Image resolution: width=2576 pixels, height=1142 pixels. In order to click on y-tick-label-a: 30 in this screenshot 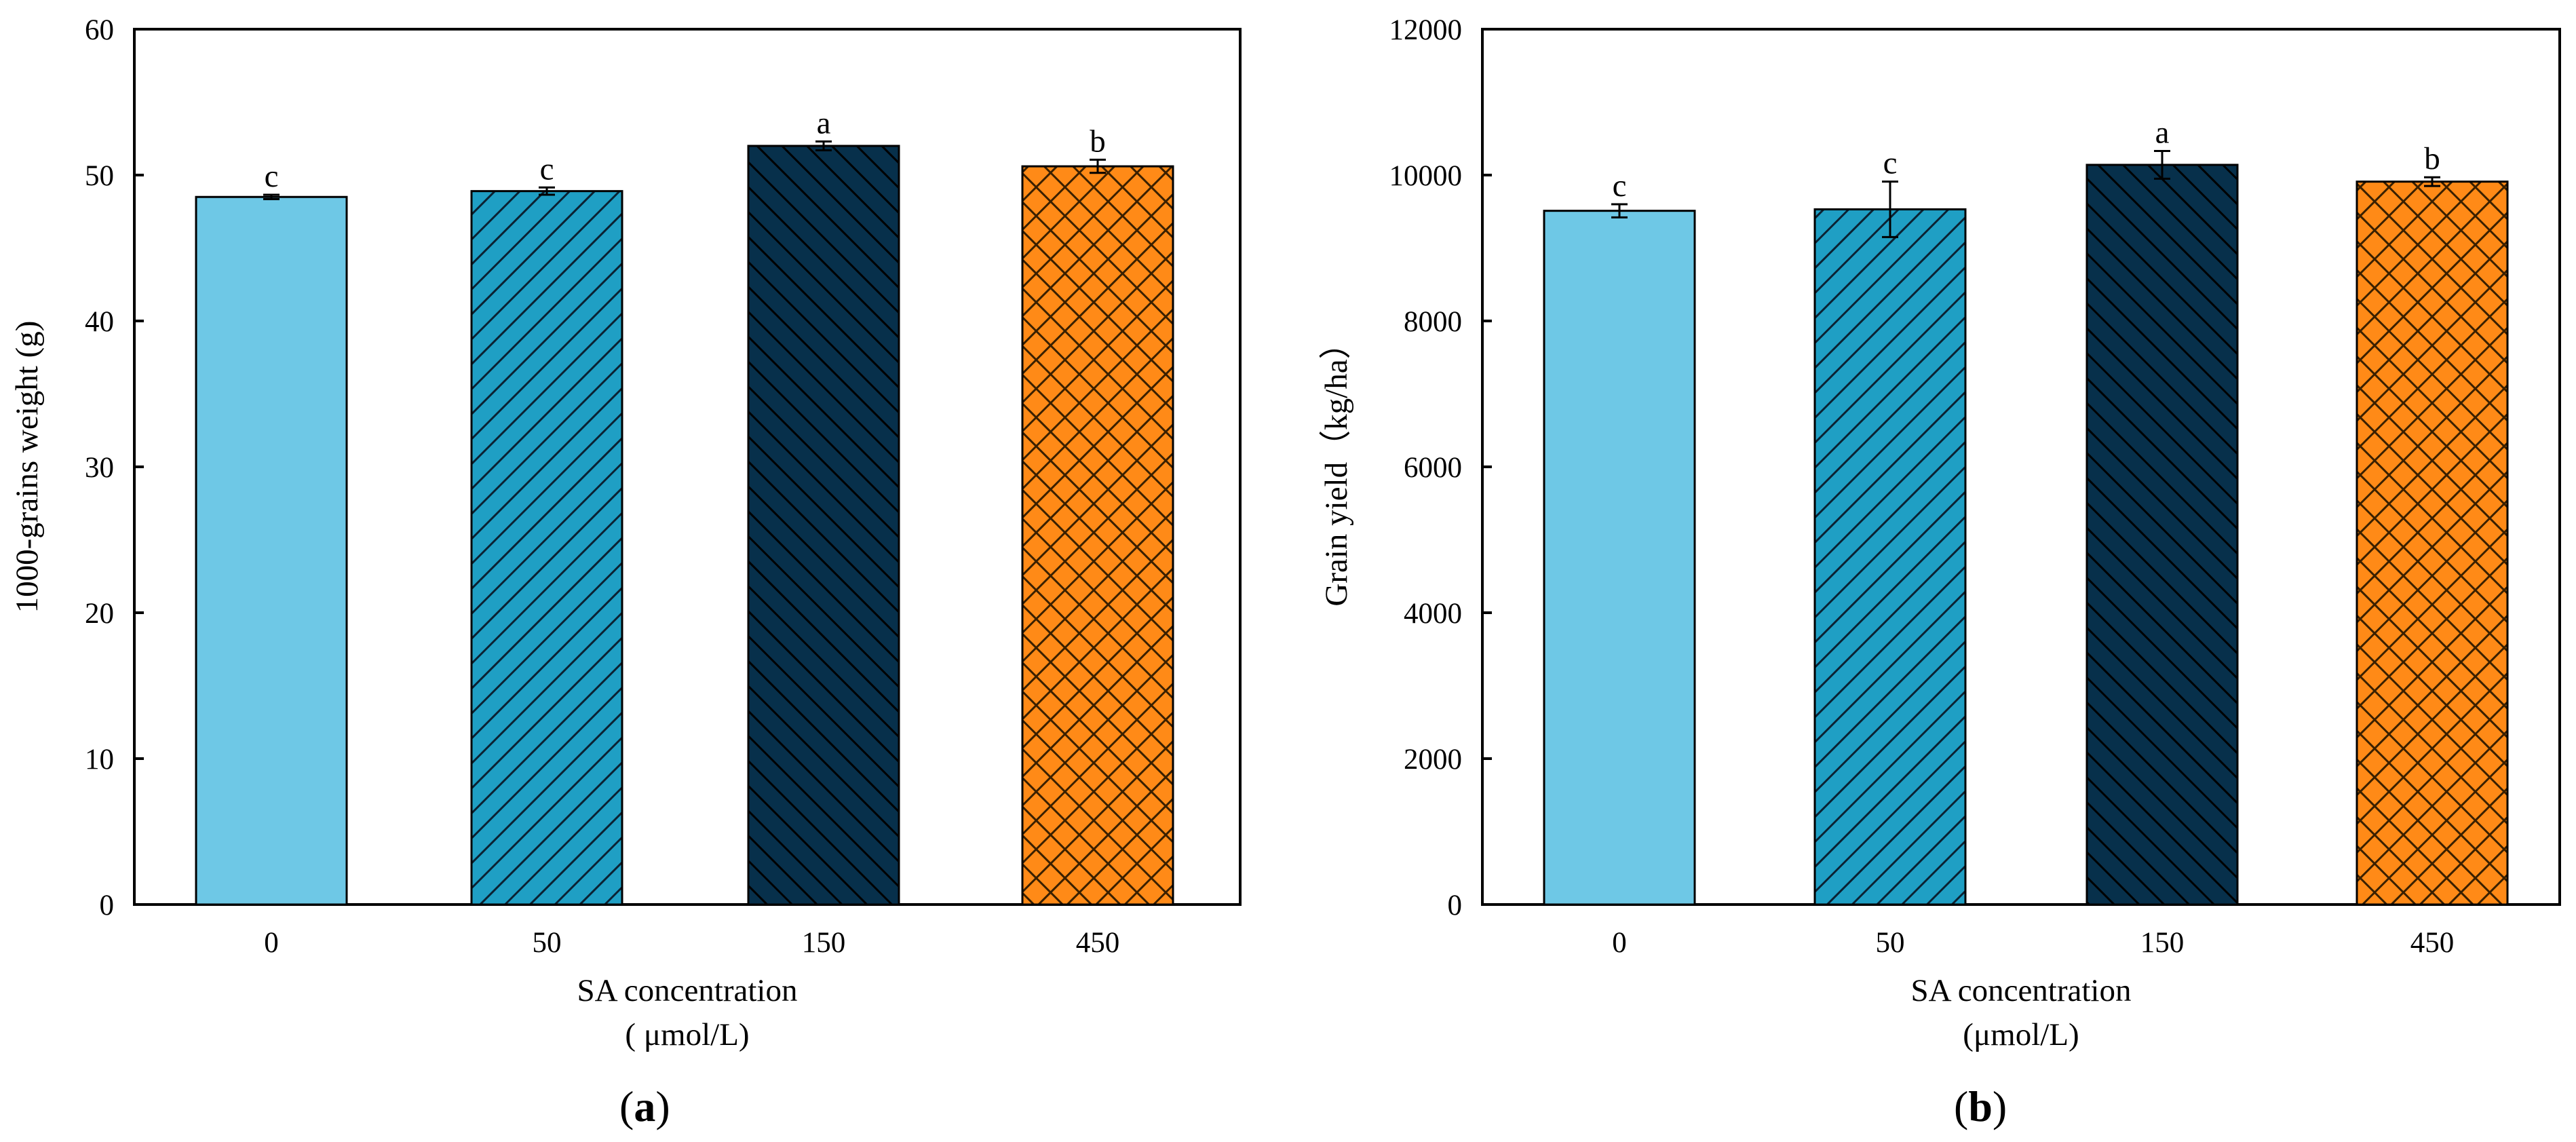, I will do `click(99, 468)`.